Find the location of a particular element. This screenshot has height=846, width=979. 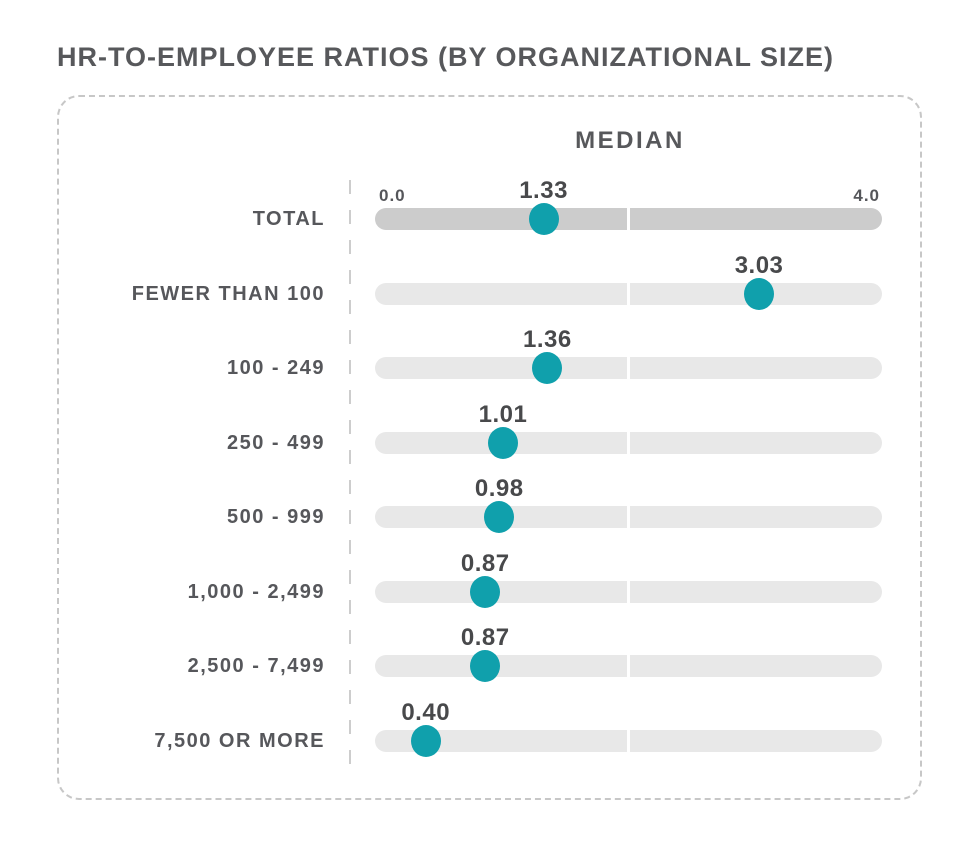

row-category-label: 2,500 - 7,499 is located at coordinates (256, 666).